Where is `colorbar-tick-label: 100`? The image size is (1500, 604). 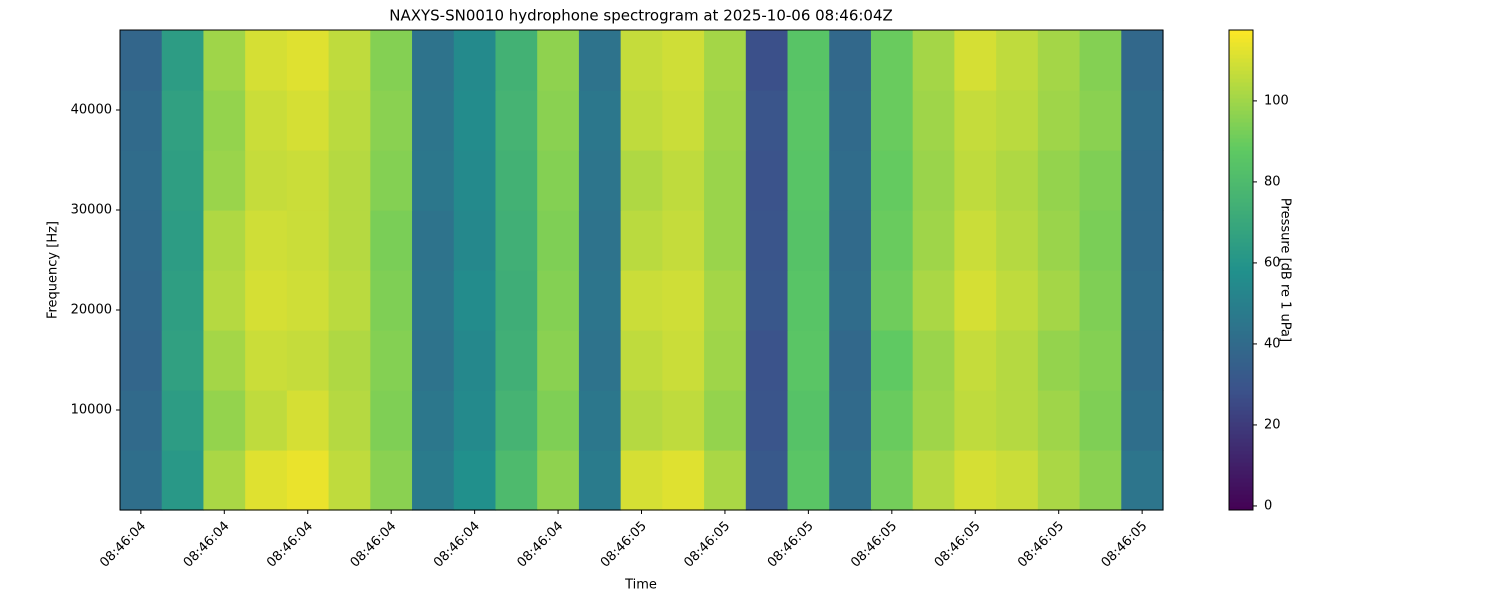 colorbar-tick-label: 100 is located at coordinates (1276, 100).